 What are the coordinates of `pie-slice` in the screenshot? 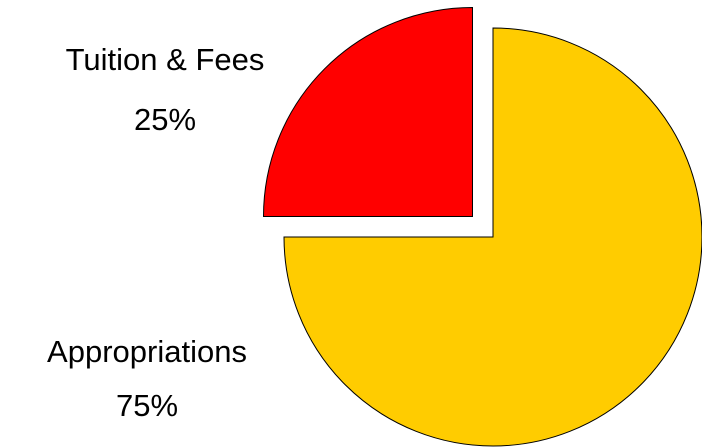 It's located at (367, 111).